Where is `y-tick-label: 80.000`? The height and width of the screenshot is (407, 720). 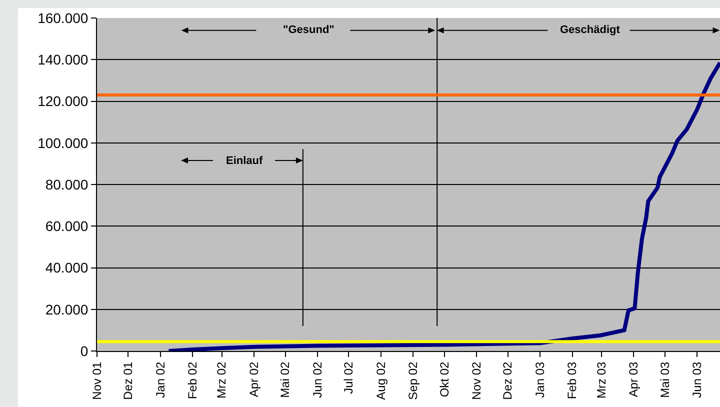
y-tick-label: 80.000 is located at coordinates (66, 184).